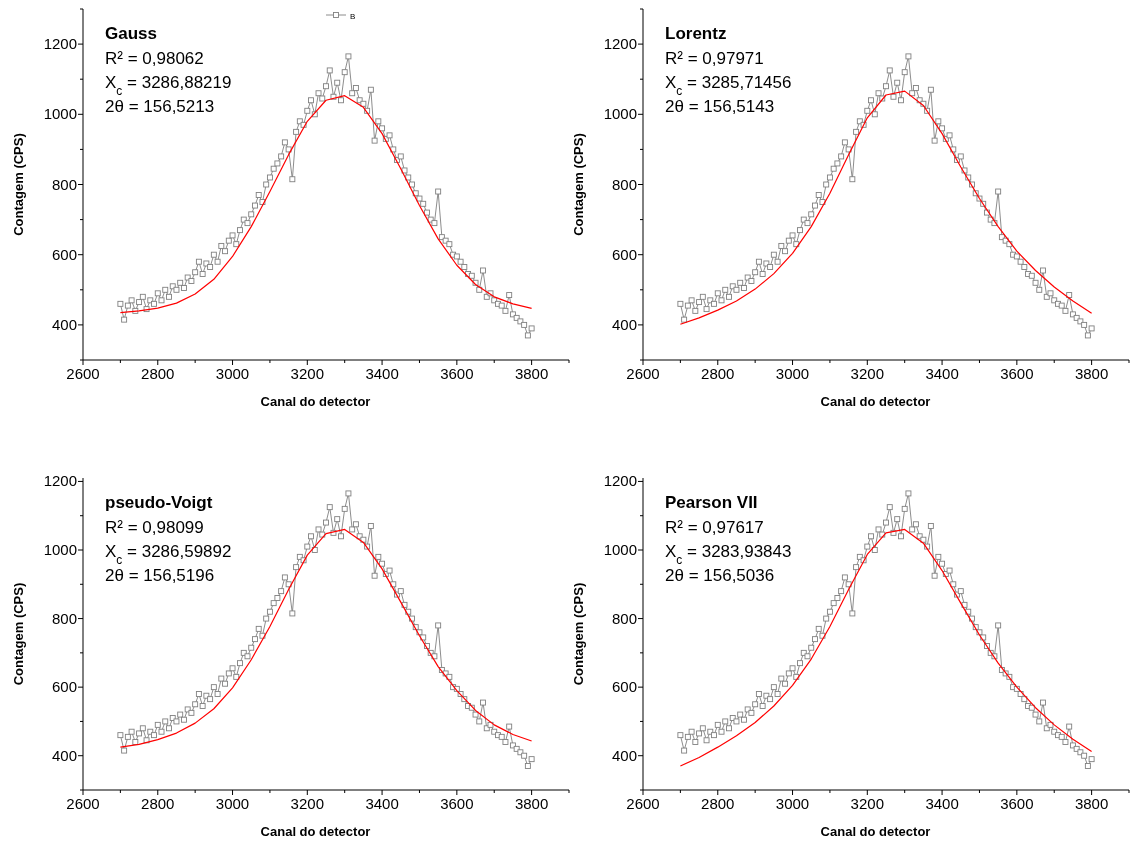  I want to click on annotation: R² = 0,97617, so click(714, 527).